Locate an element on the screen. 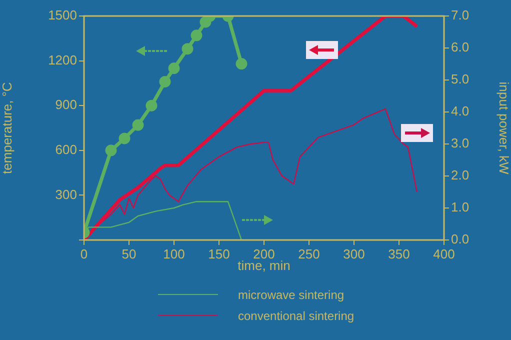  y2-axis-title: input power, kW is located at coordinates (503, 128).